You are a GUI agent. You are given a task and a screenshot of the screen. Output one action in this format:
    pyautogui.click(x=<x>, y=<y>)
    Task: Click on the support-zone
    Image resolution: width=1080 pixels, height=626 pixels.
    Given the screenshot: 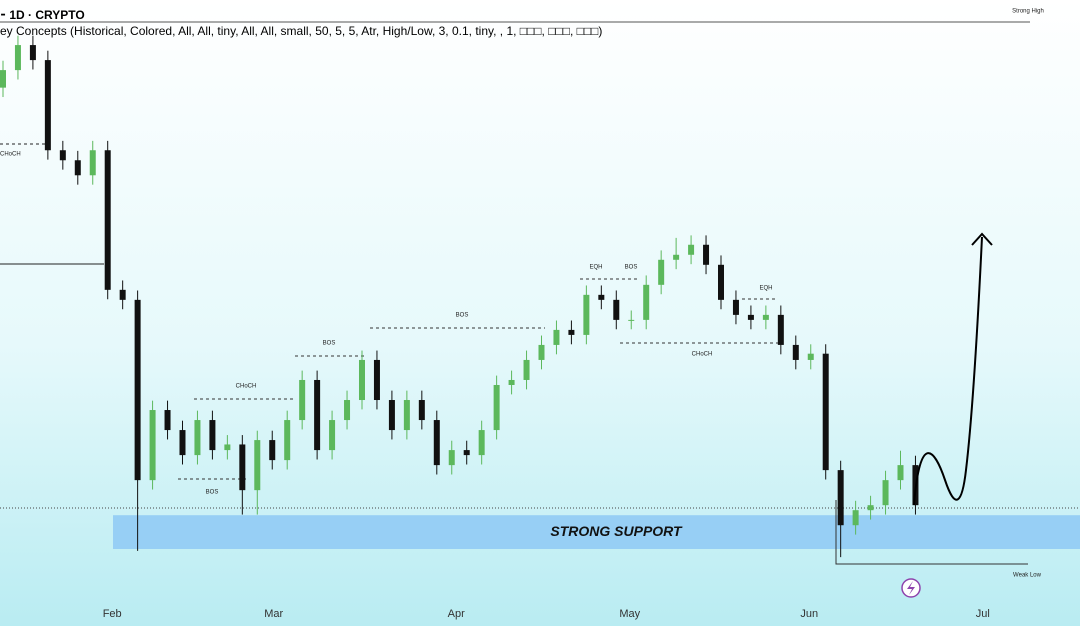 What is the action you would take?
    pyautogui.click(x=596, y=532)
    